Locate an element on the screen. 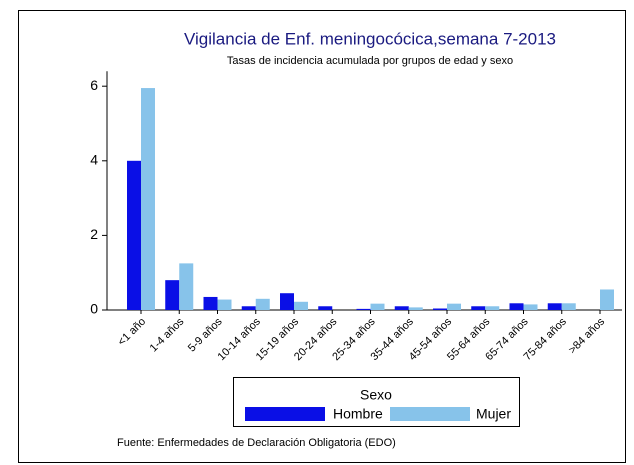 This screenshot has height=465, width=634. x-tick-label: <1 año is located at coordinates (132, 332).